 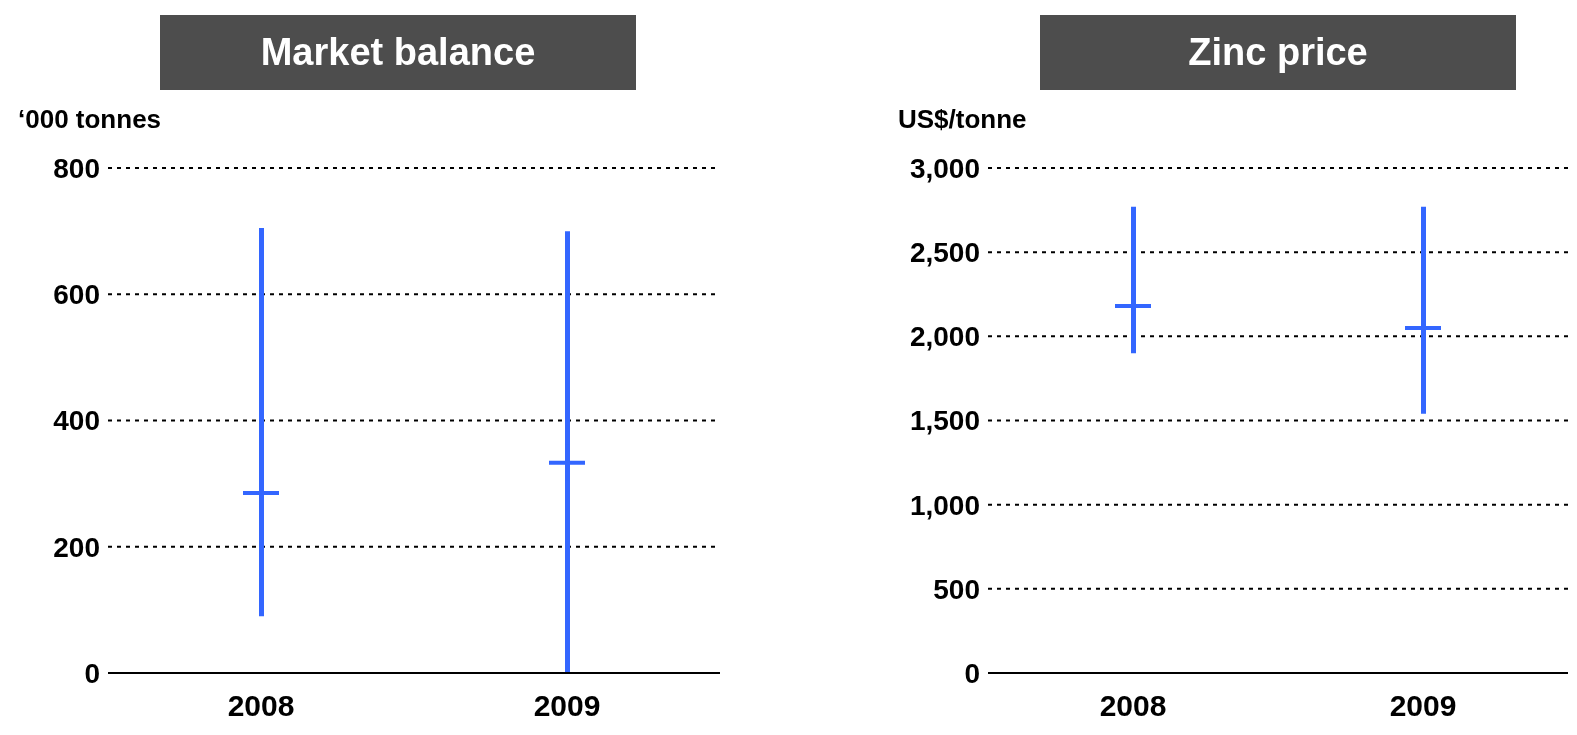 What do you see at coordinates (962, 119) in the screenshot?
I see `y-axis-title: US$/tonne` at bounding box center [962, 119].